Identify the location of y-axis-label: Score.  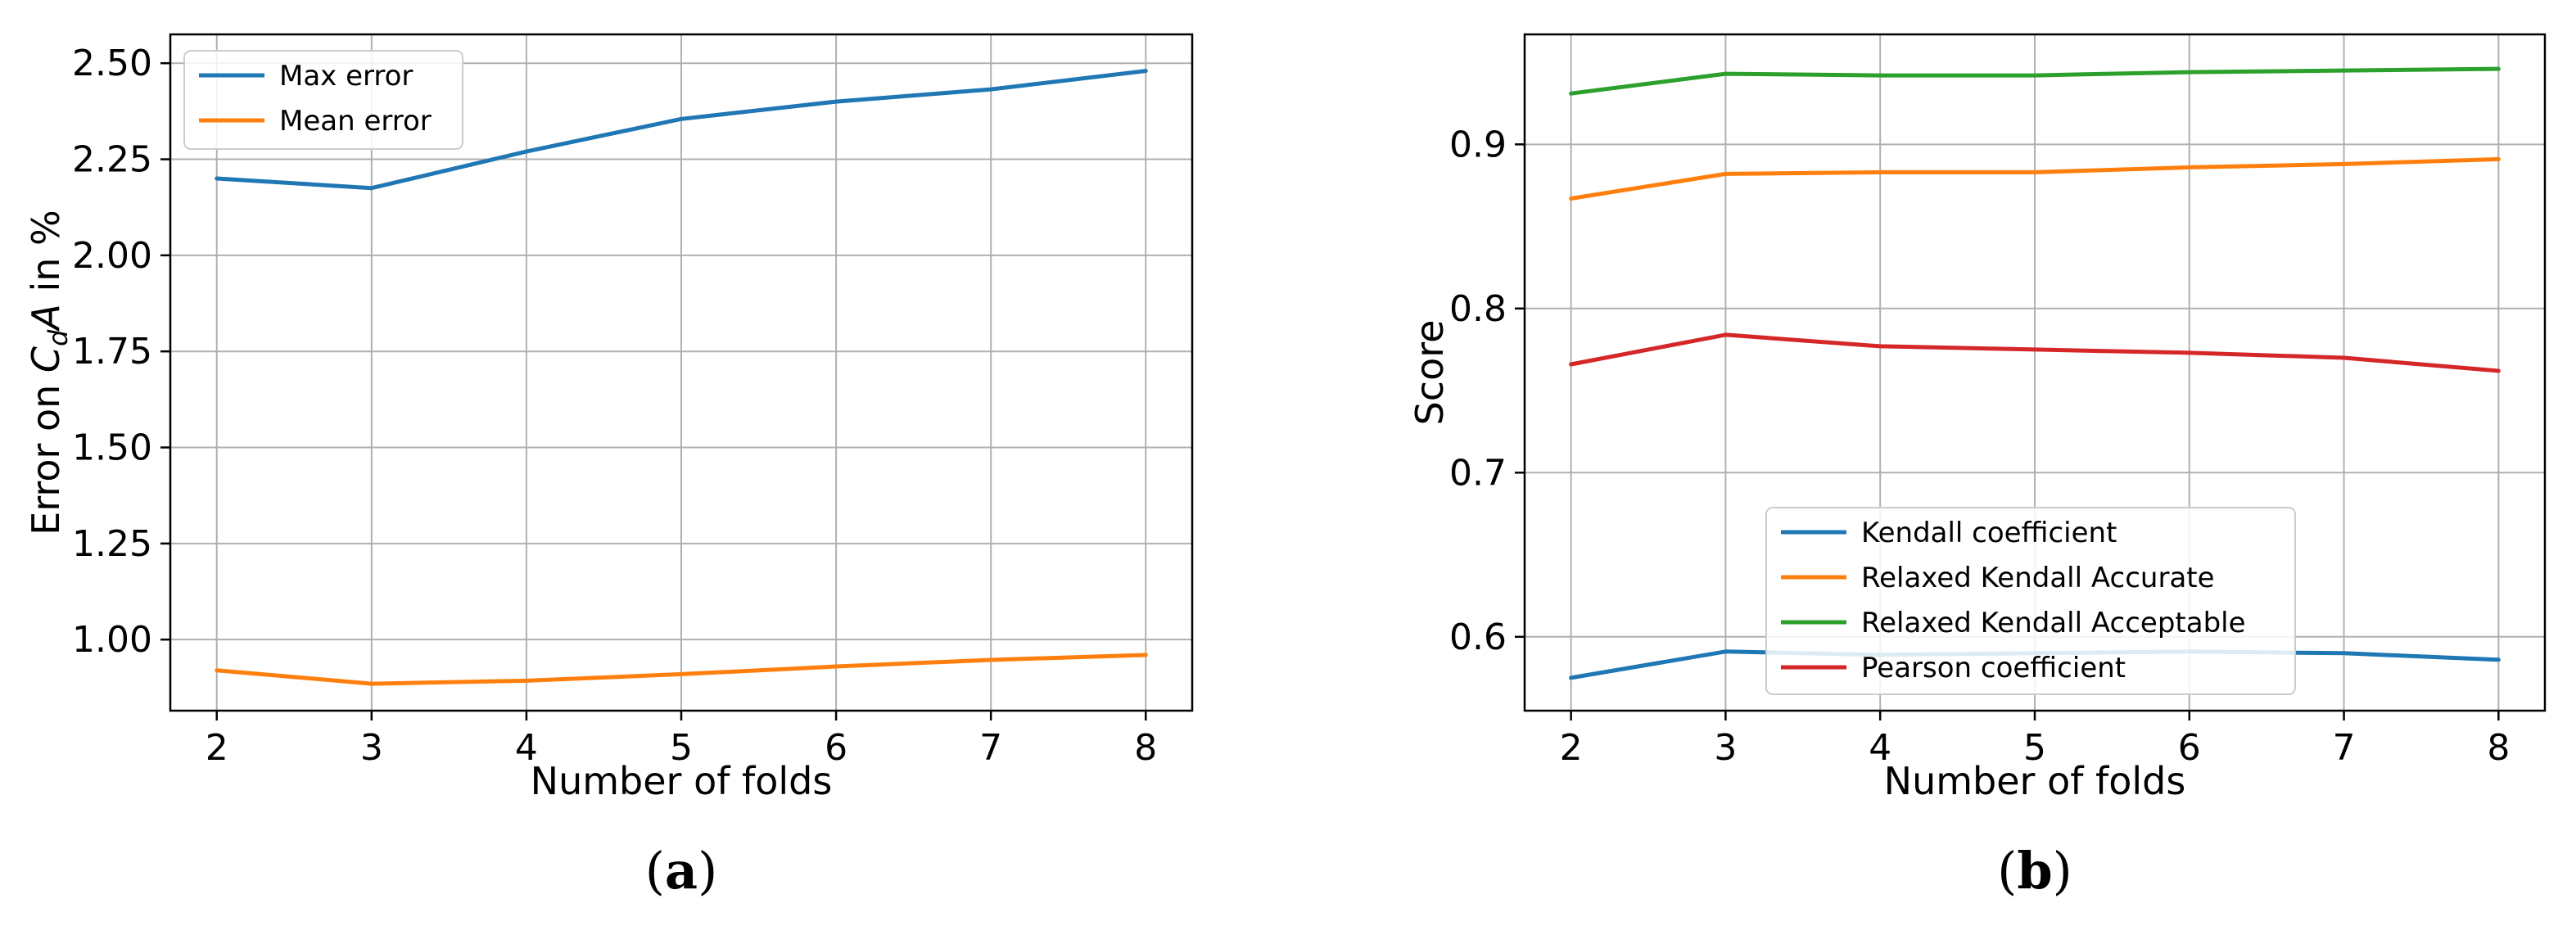
(1430, 373).